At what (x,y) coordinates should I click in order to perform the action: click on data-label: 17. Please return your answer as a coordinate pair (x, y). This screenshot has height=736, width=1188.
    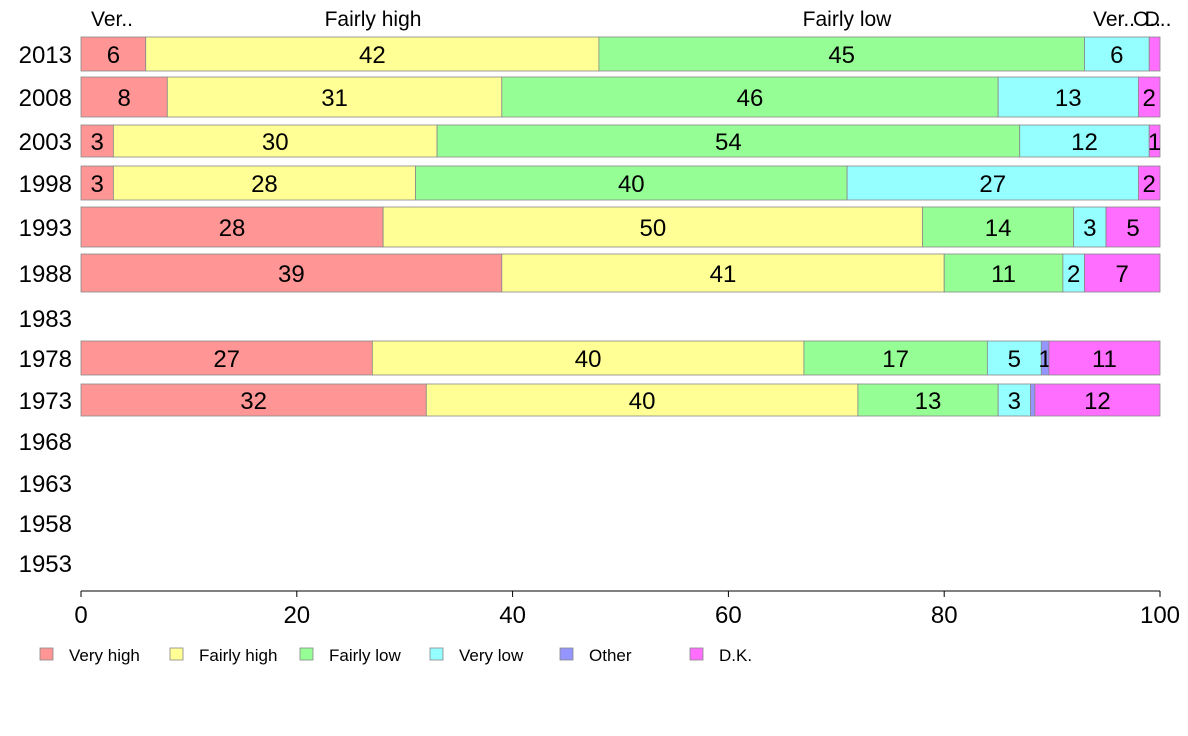
    Looking at the image, I should click on (895, 359).